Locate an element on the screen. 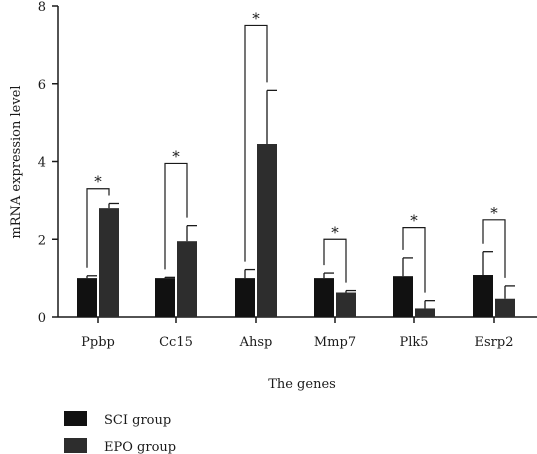 Image resolution: width=537 pixels, height=454 pixels. x-tick-label: Plk5 is located at coordinates (413, 342).